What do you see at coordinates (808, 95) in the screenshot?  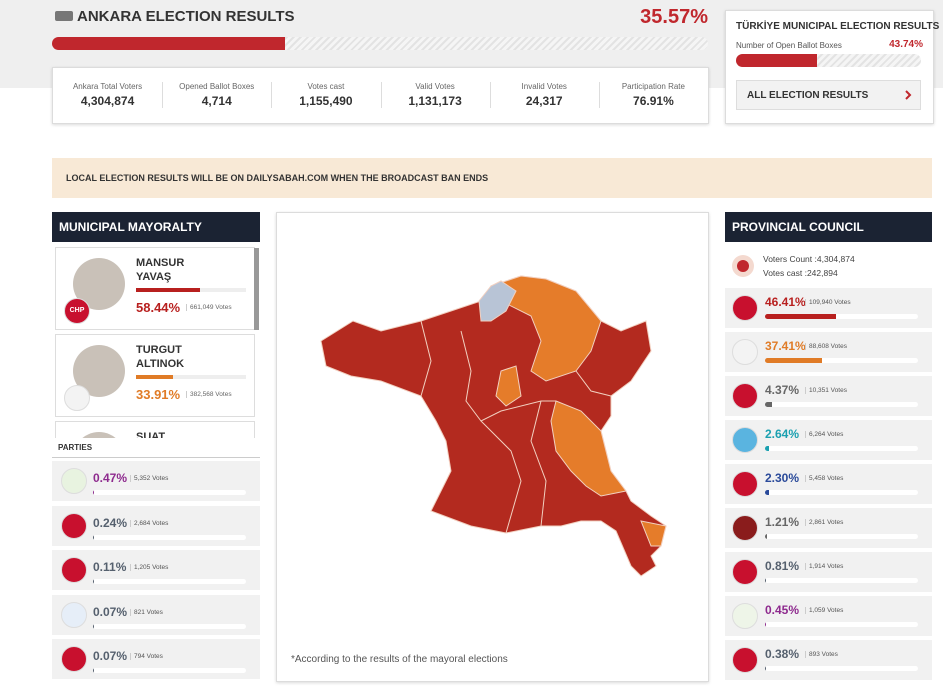 I see `button-label: ALL ELECTION RESULTS` at bounding box center [808, 95].